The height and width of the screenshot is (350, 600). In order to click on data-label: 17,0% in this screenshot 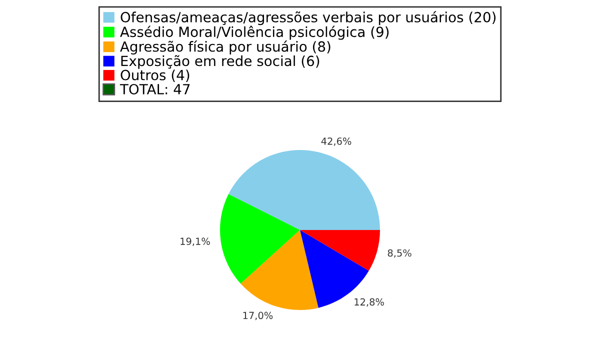, I will do `click(258, 316)`.